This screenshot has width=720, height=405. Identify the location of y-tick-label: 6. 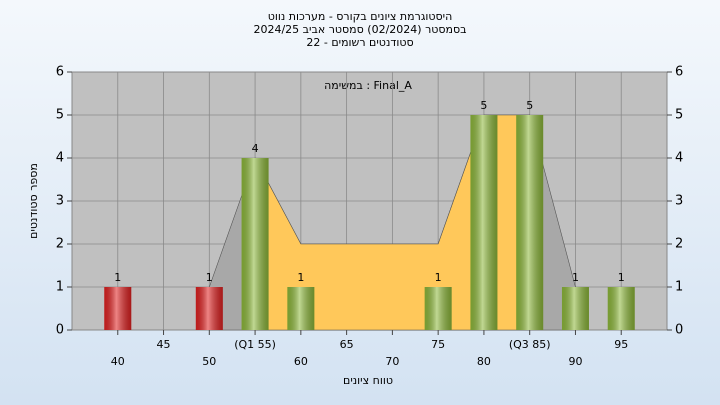
(60, 72).